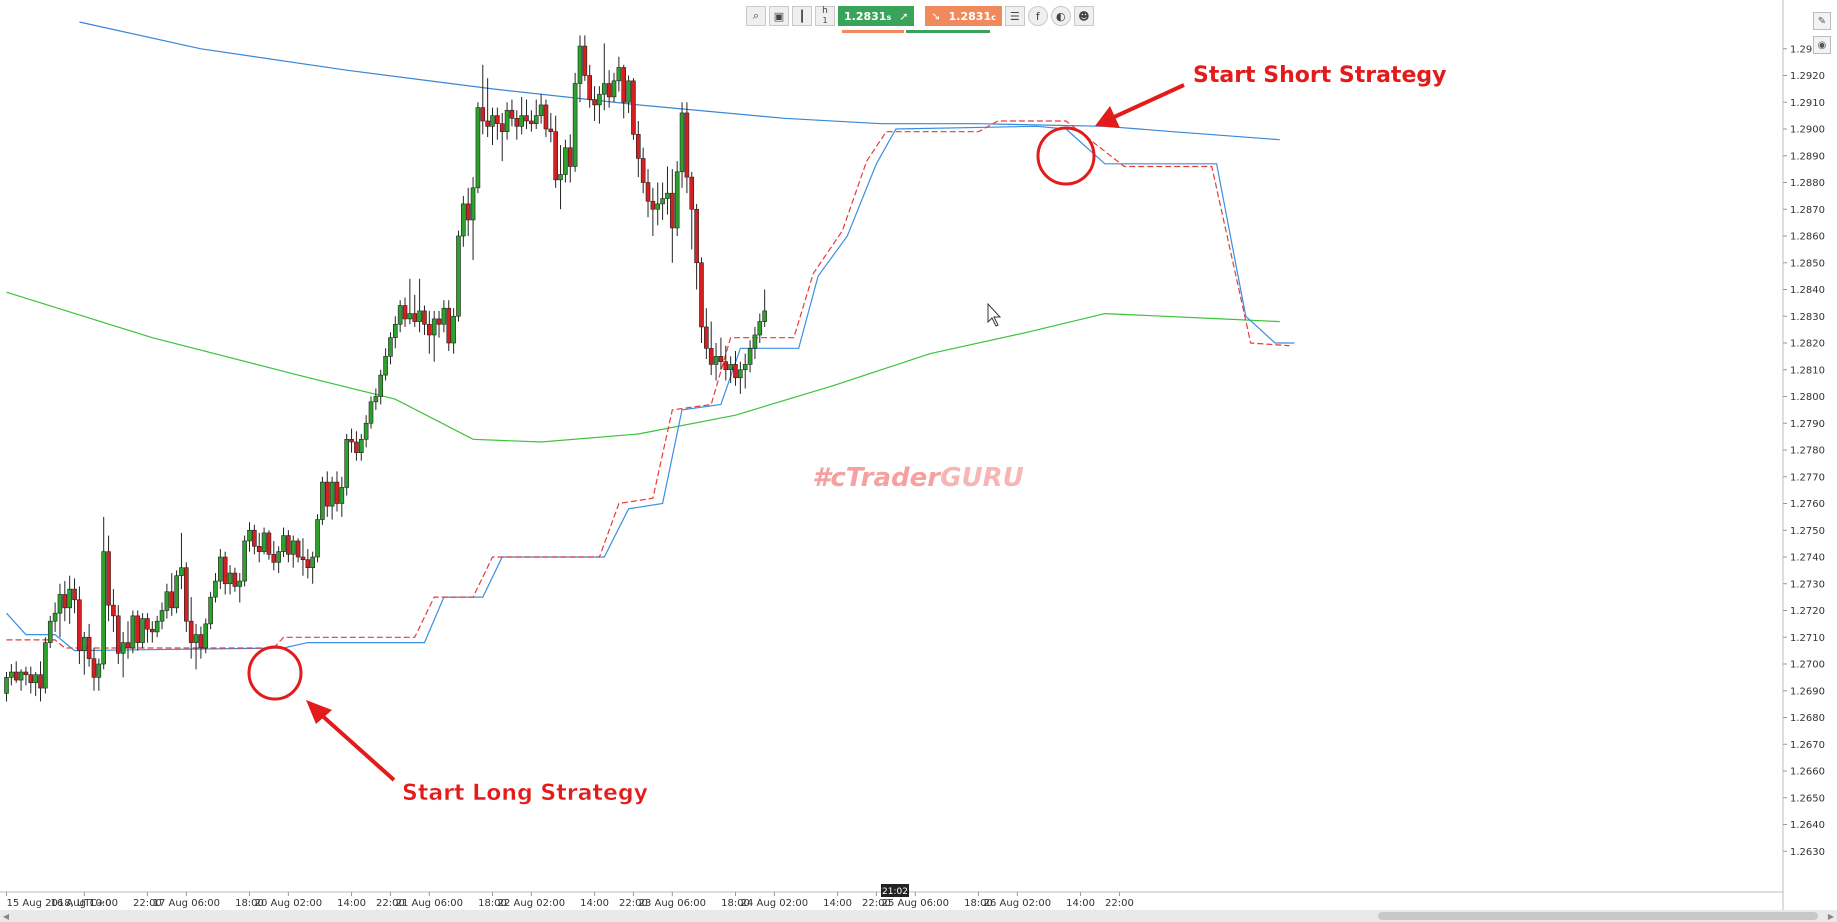  Describe the element at coordinates (1066, 156) in the screenshot. I see `short-signal-circle` at that location.